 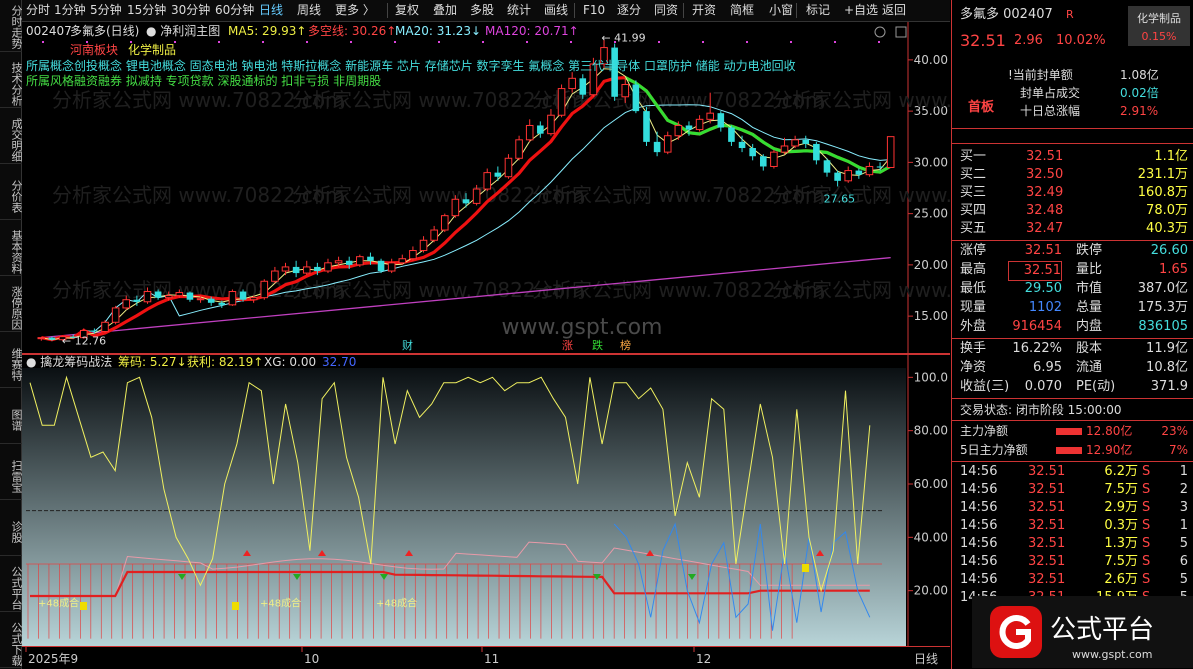 I want to click on pink-line, so click(x=450, y=569).